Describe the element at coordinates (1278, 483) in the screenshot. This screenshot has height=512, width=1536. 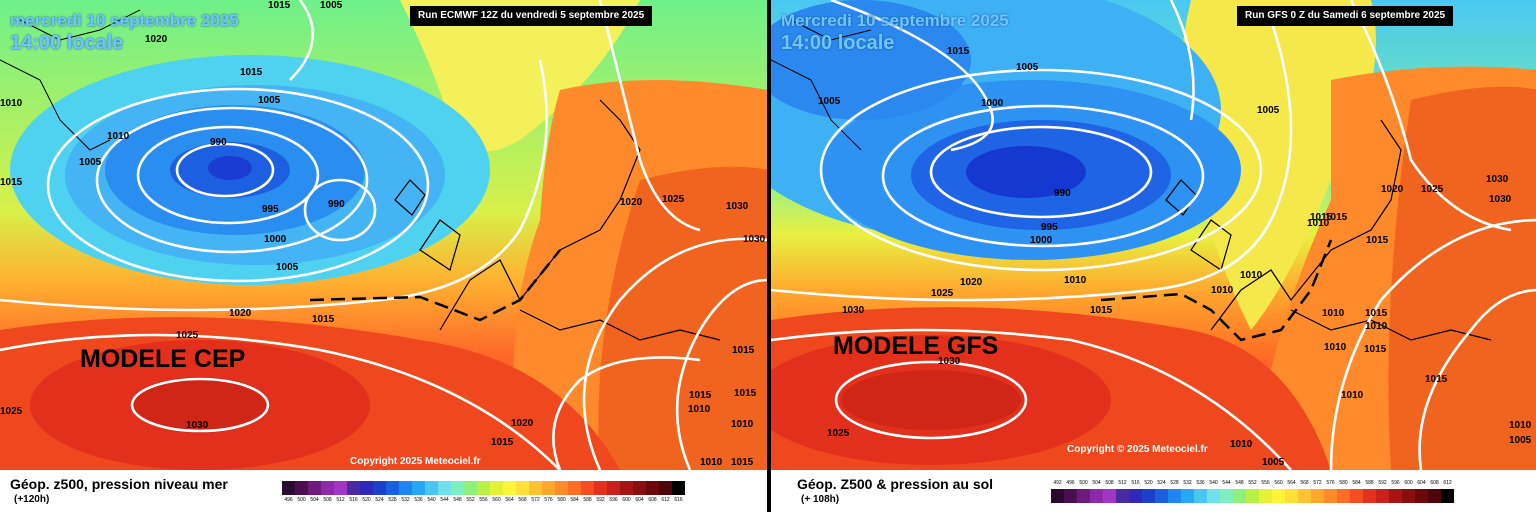
I see `color-scale-tick: 560` at that location.